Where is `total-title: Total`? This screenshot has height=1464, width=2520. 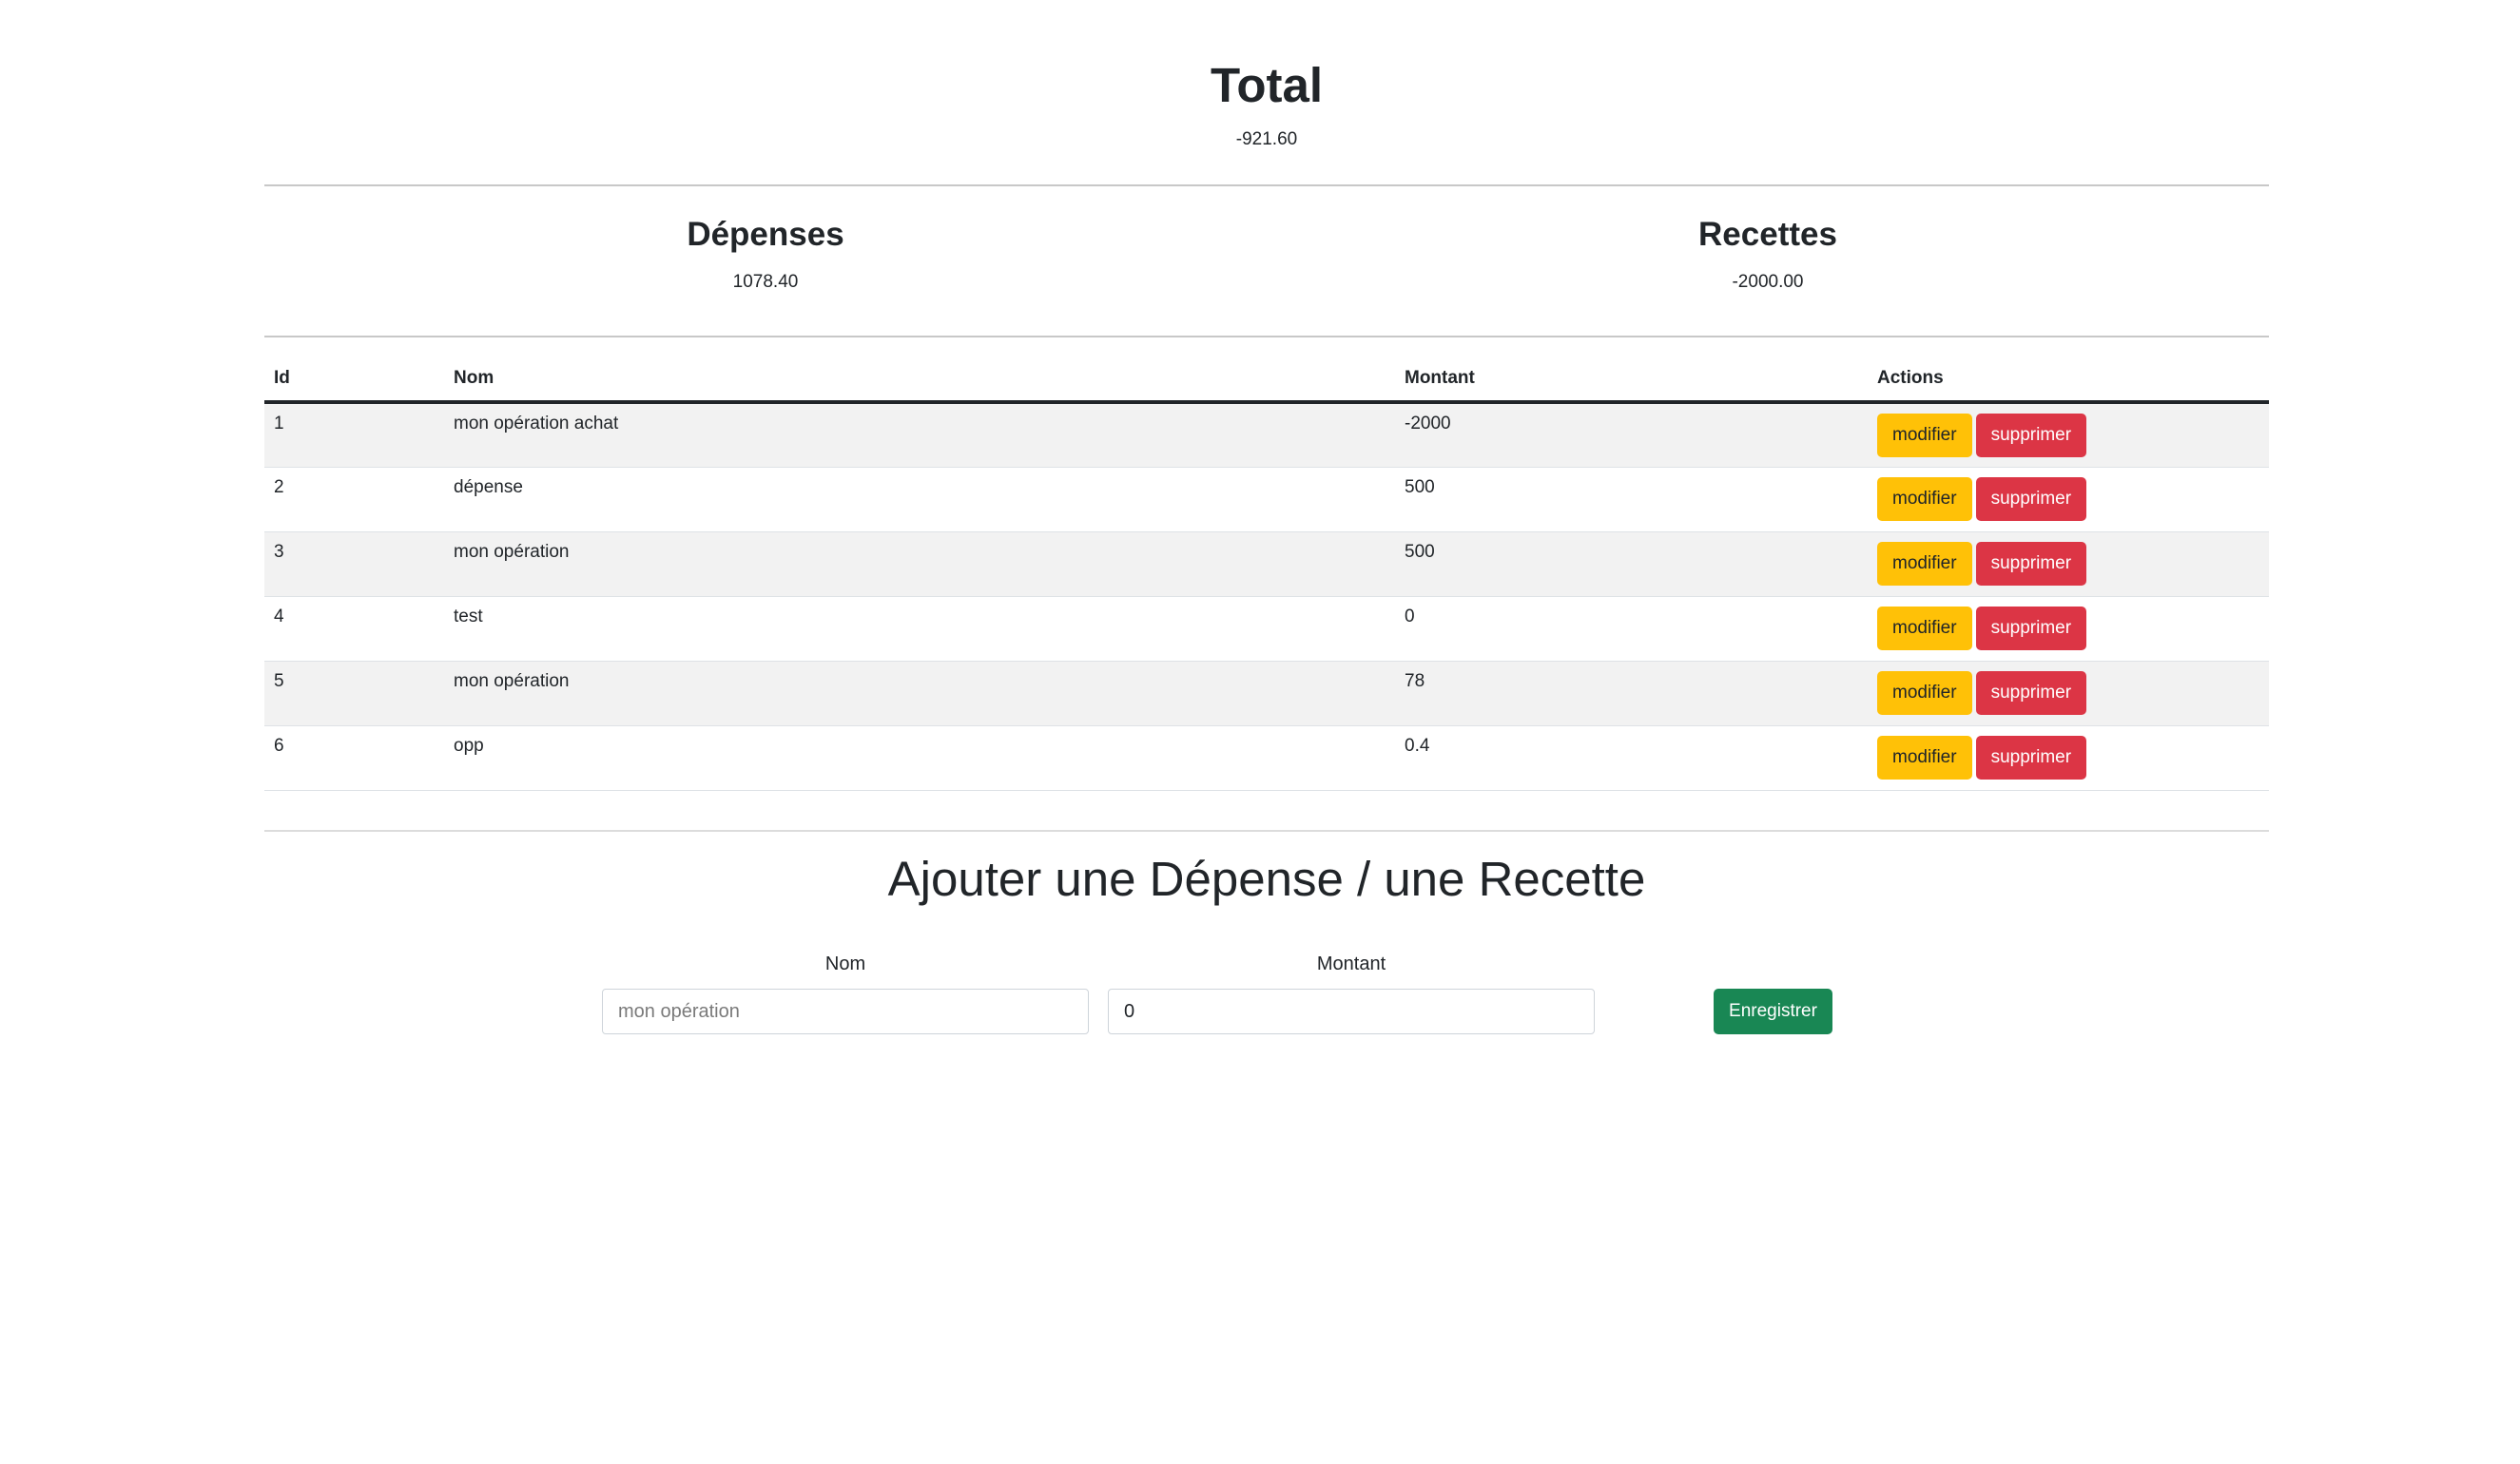 total-title: Total is located at coordinates (1267, 85).